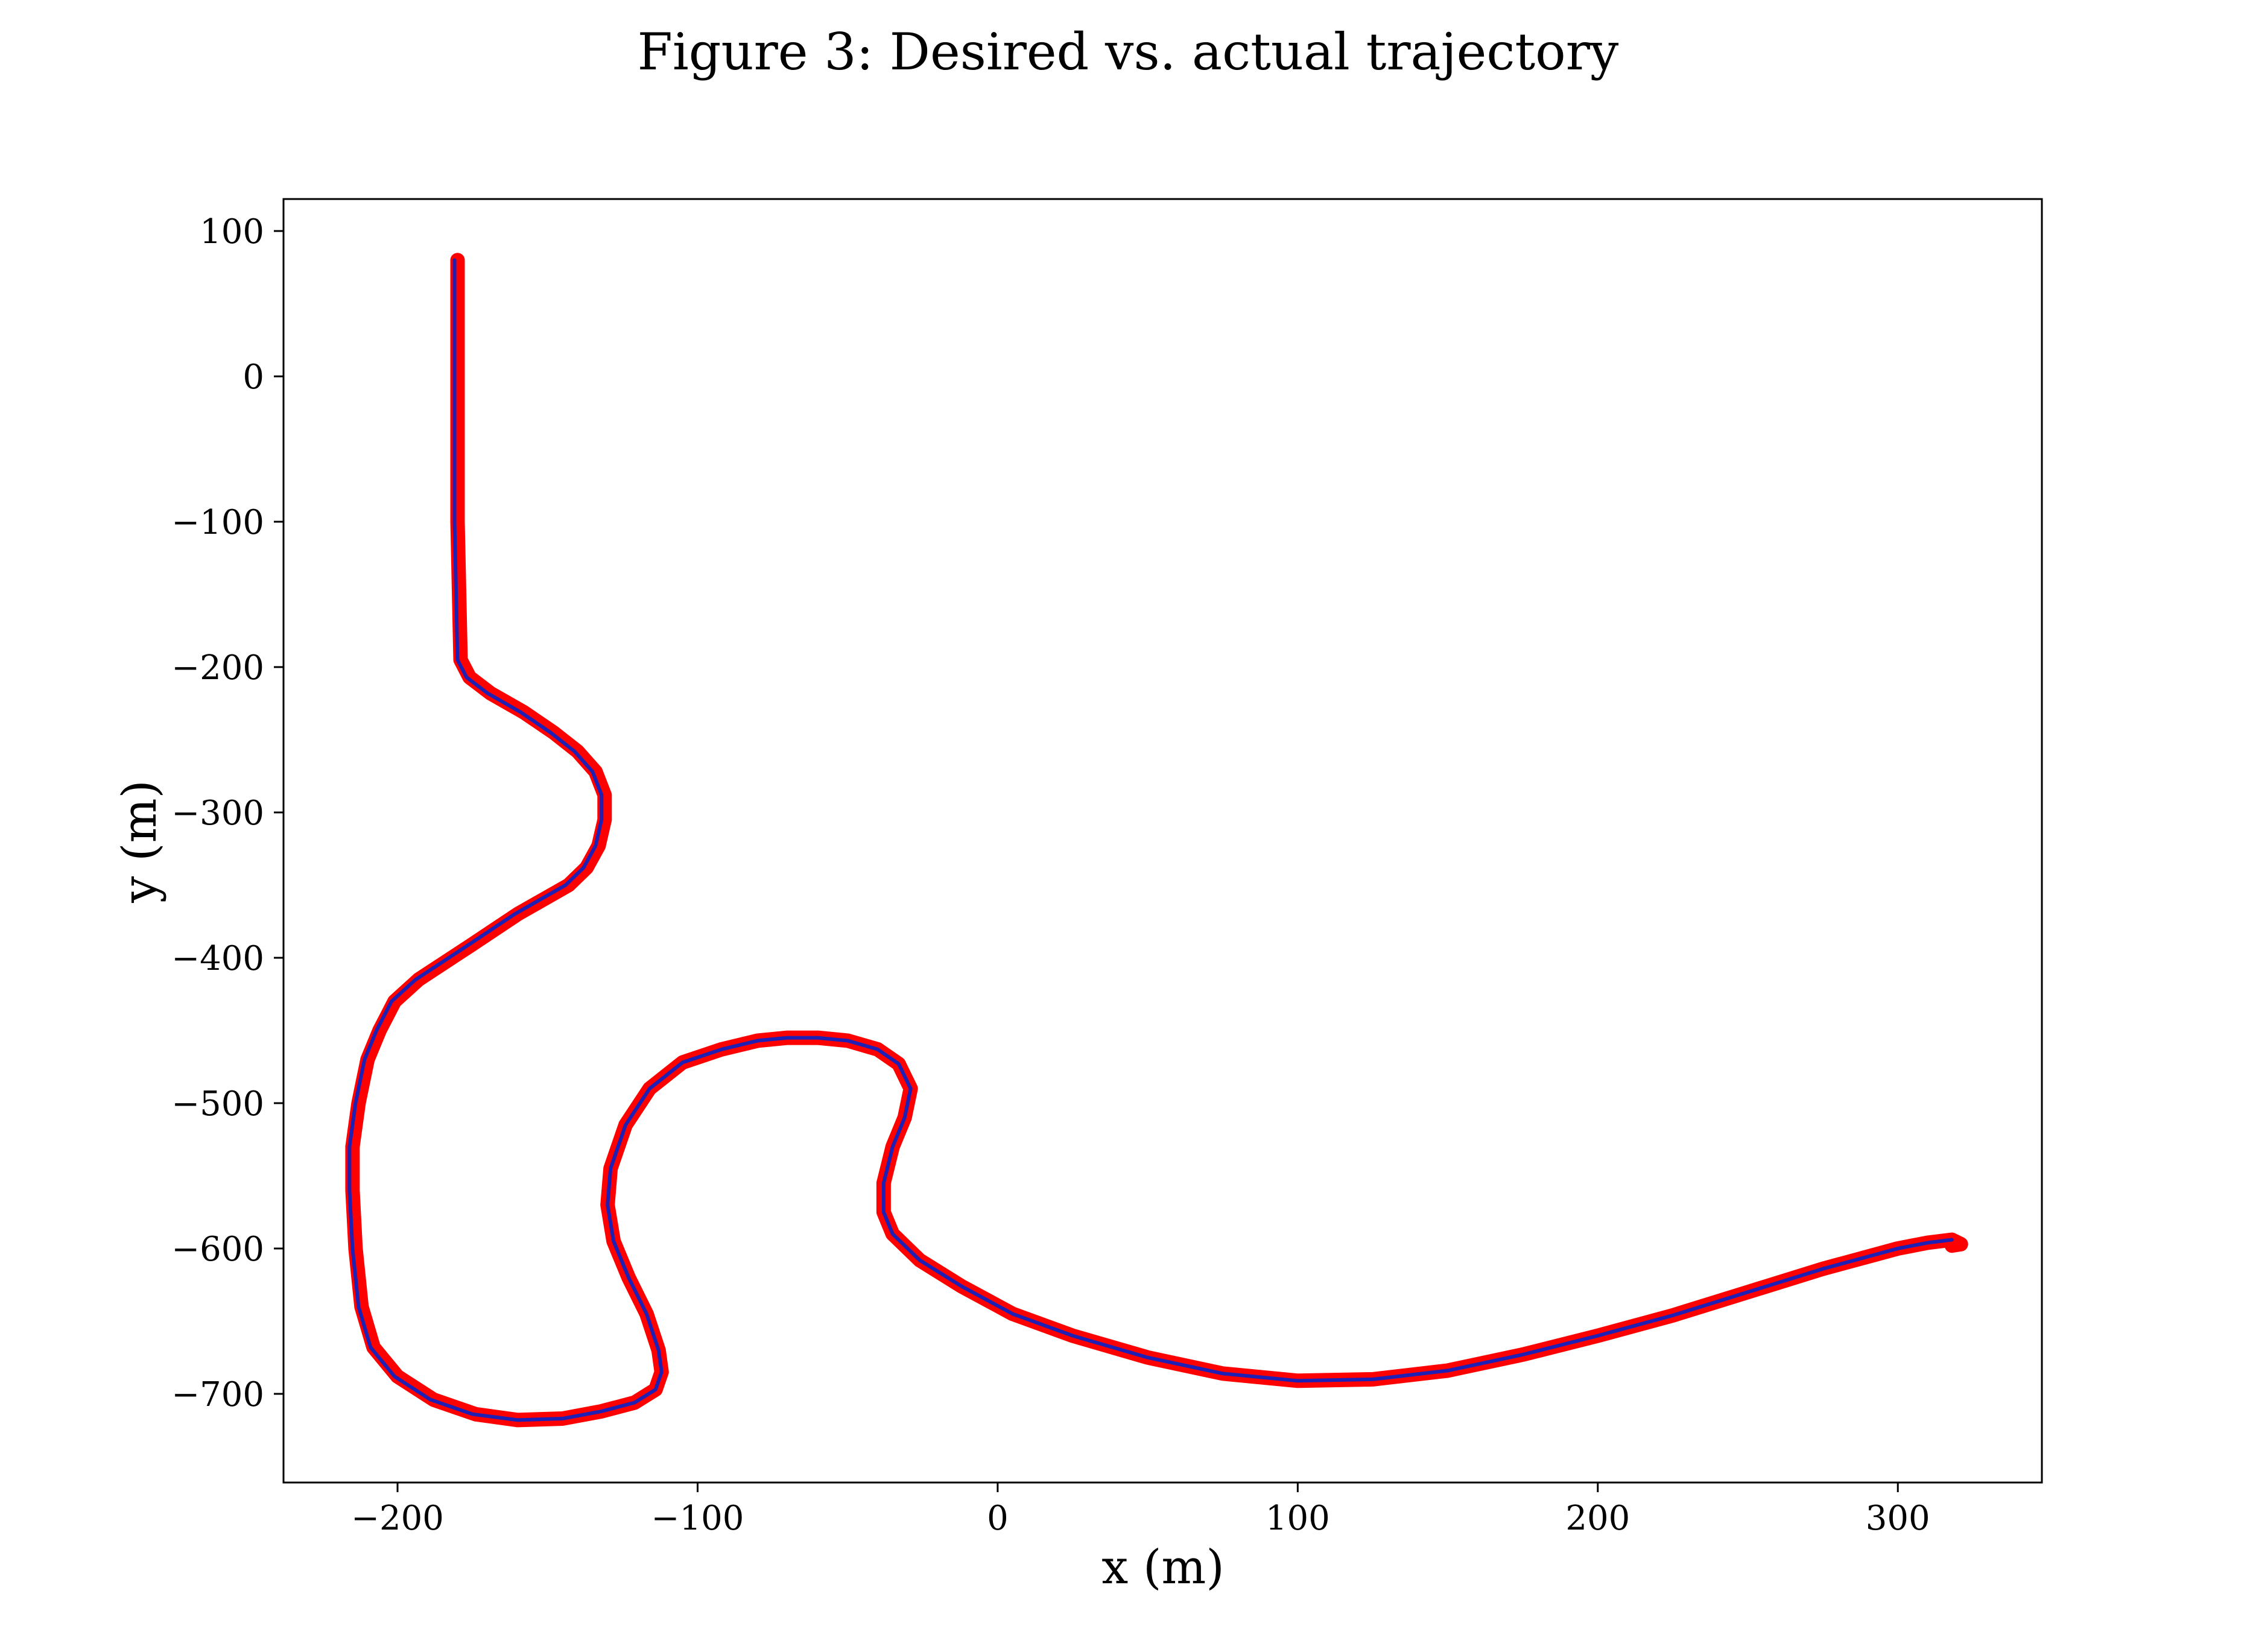  What do you see at coordinates (218, 813) in the screenshot?
I see `y-tick-label: −300` at bounding box center [218, 813].